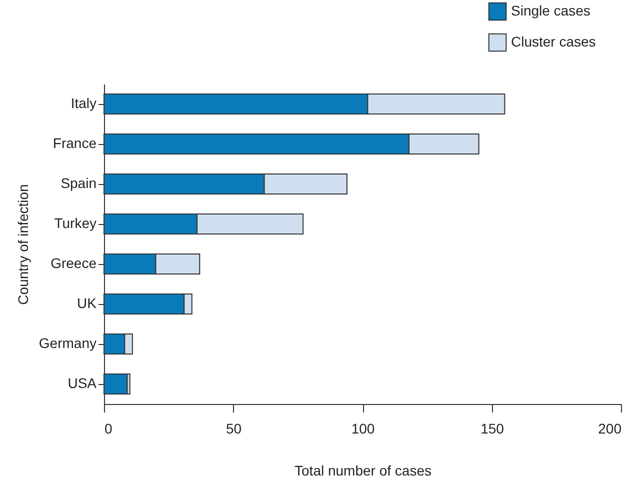  What do you see at coordinates (610, 428) in the screenshot?
I see `x-tick-label: 200` at bounding box center [610, 428].